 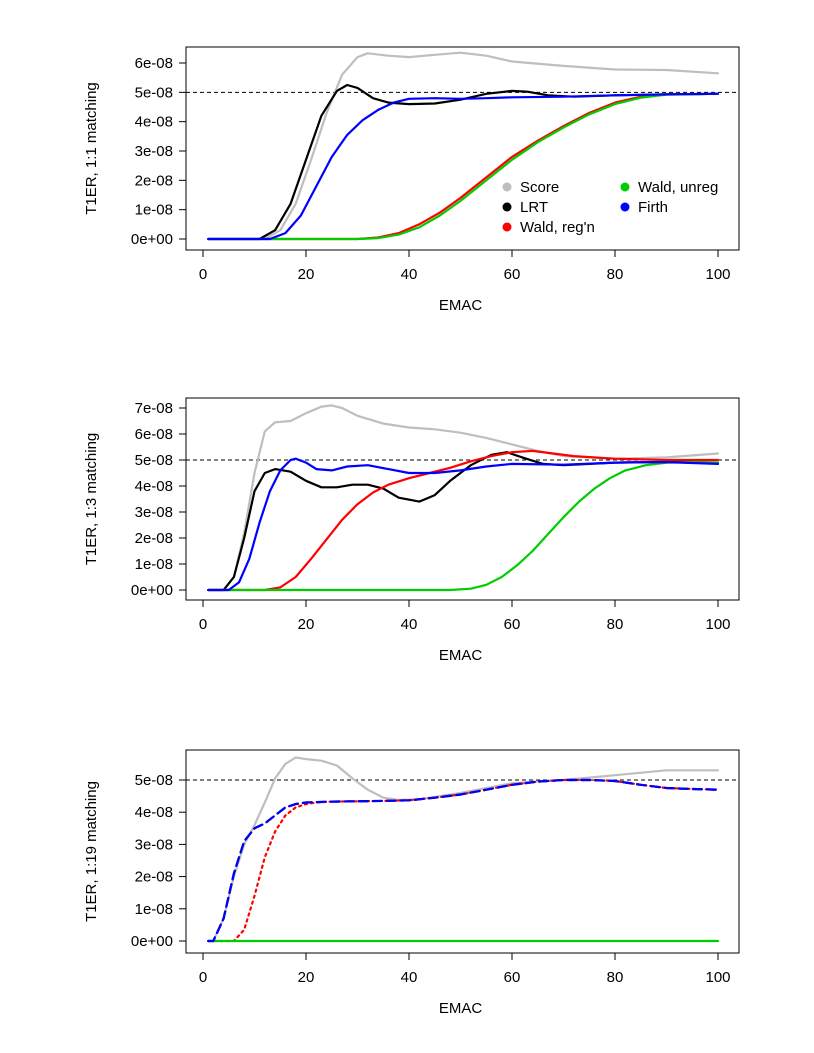 What do you see at coordinates (539, 187) in the screenshot?
I see `legend-label: Score` at bounding box center [539, 187].